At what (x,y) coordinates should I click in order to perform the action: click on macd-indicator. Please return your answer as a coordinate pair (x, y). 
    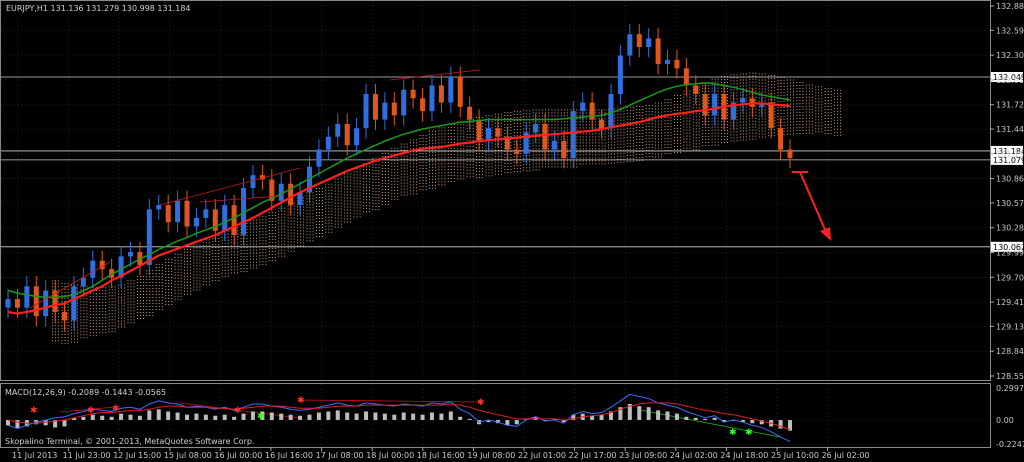
    Looking at the image, I should click on (495, 417).